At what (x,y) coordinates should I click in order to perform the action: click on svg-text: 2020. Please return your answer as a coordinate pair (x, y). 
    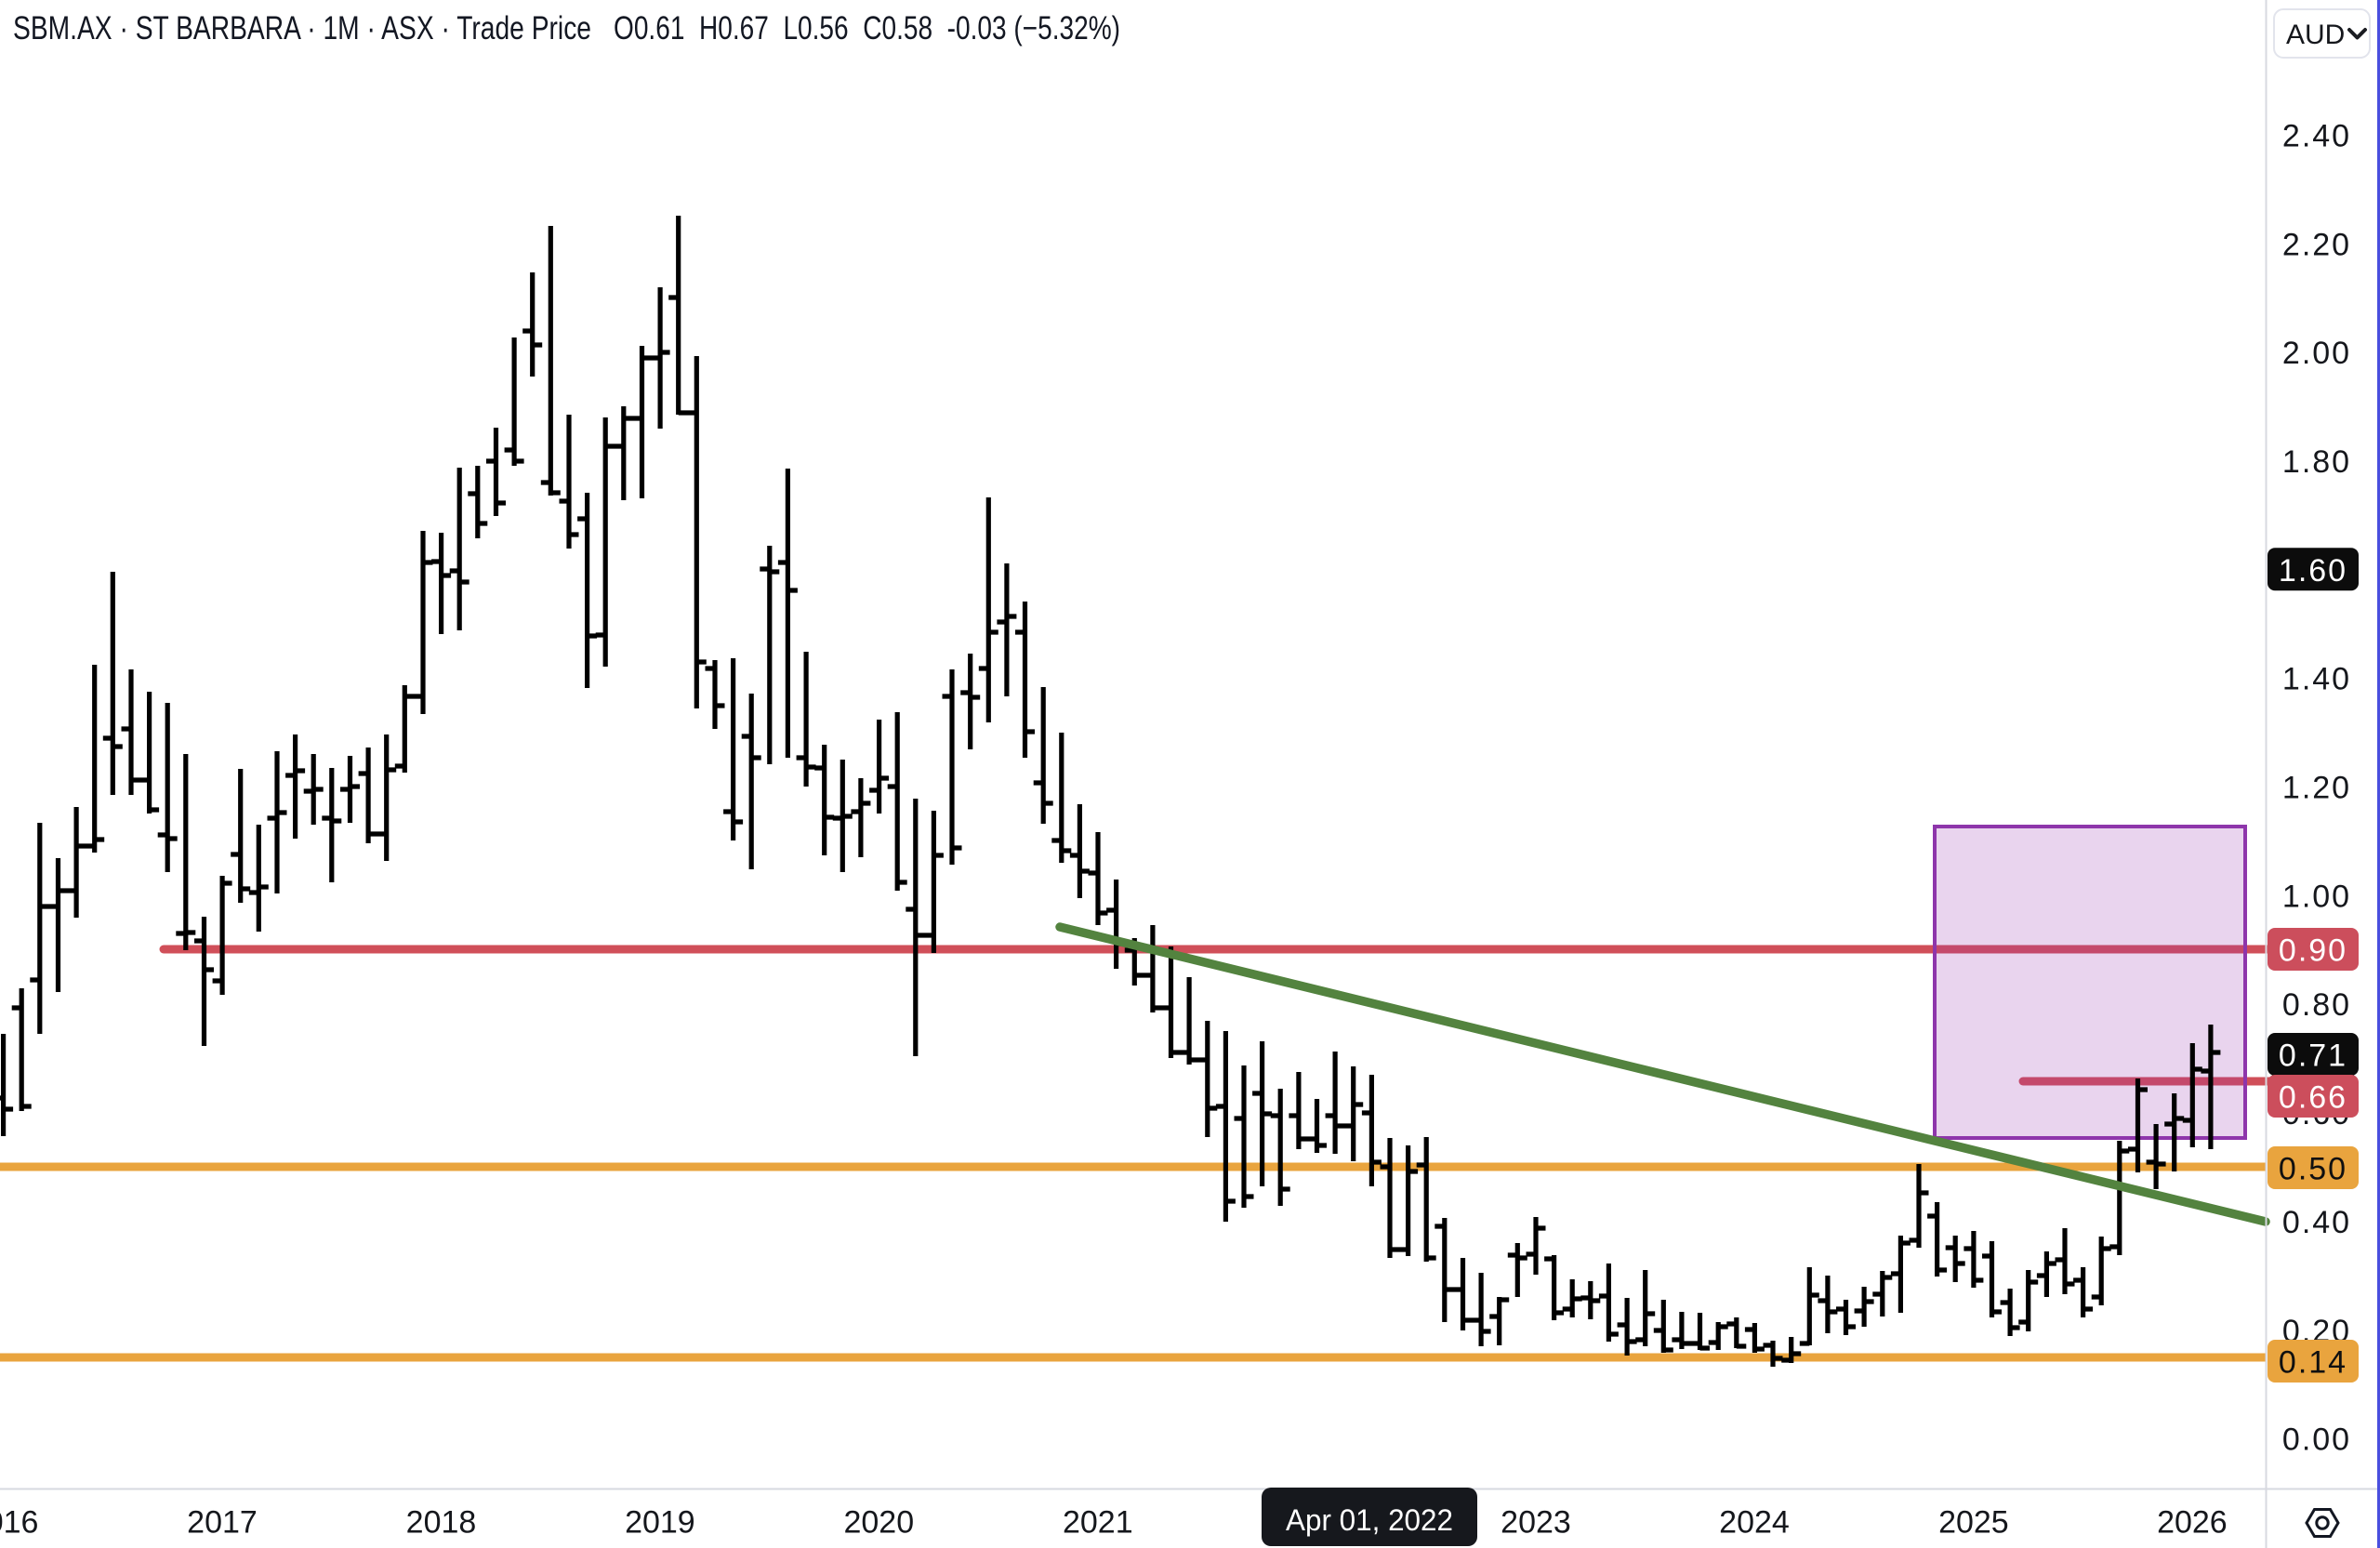
    Looking at the image, I should click on (878, 1523).